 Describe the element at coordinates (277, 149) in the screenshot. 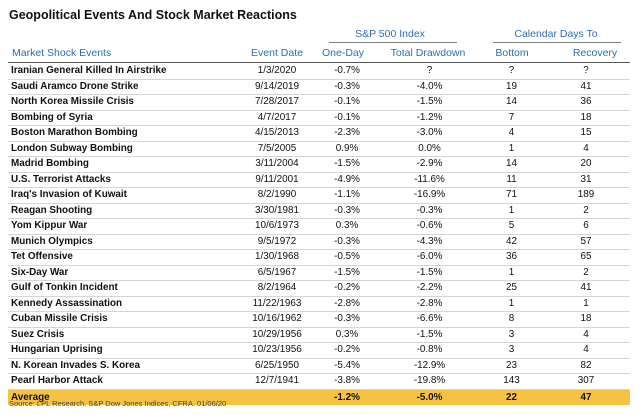

I see `event-date-cell: 7/5/2005` at that location.